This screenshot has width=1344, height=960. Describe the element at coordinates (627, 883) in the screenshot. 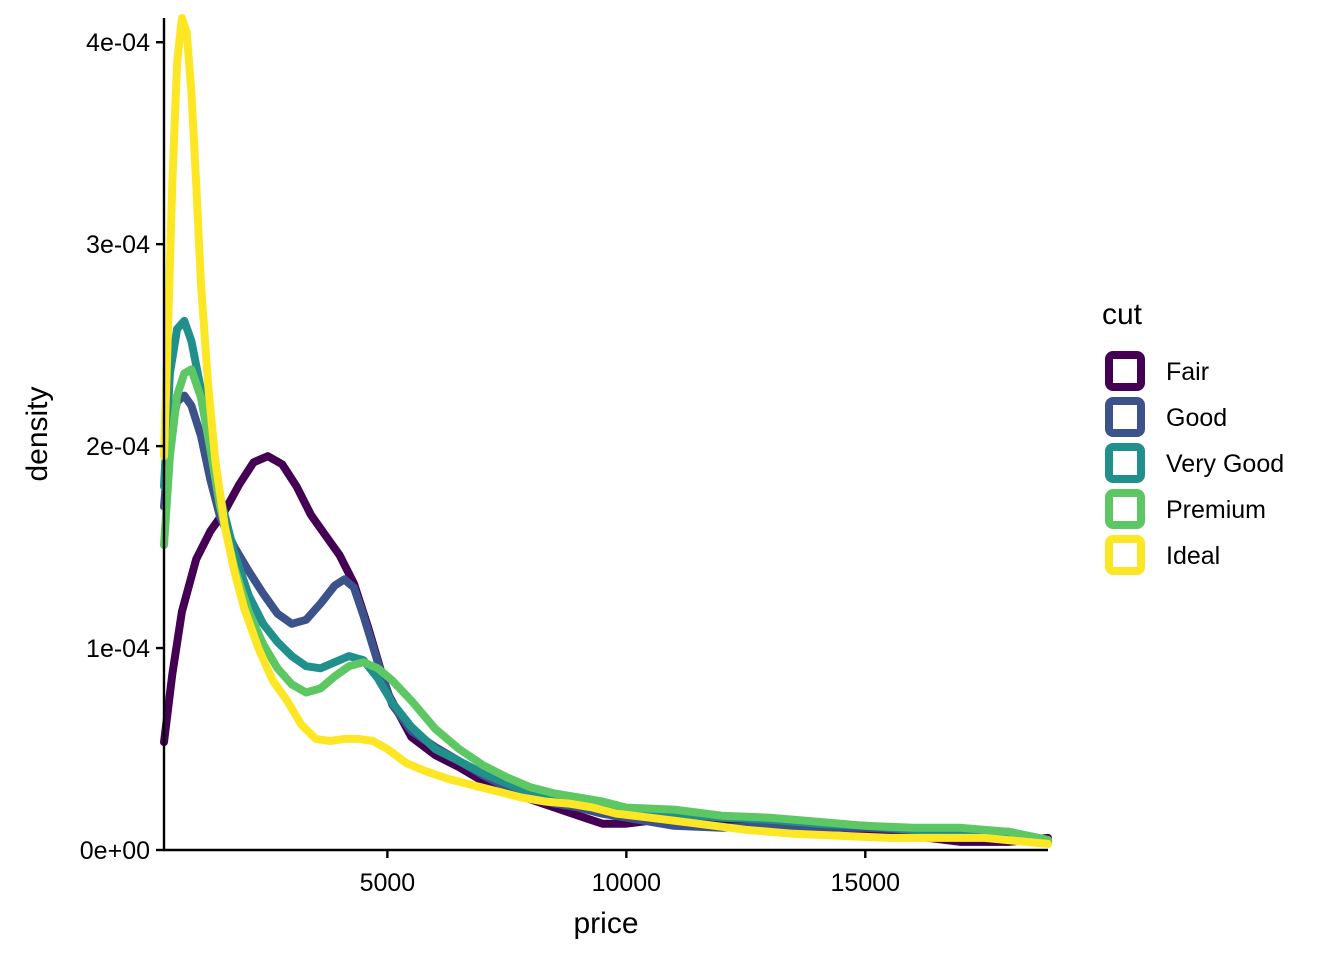

I see `x-tick-label: 10000` at that location.